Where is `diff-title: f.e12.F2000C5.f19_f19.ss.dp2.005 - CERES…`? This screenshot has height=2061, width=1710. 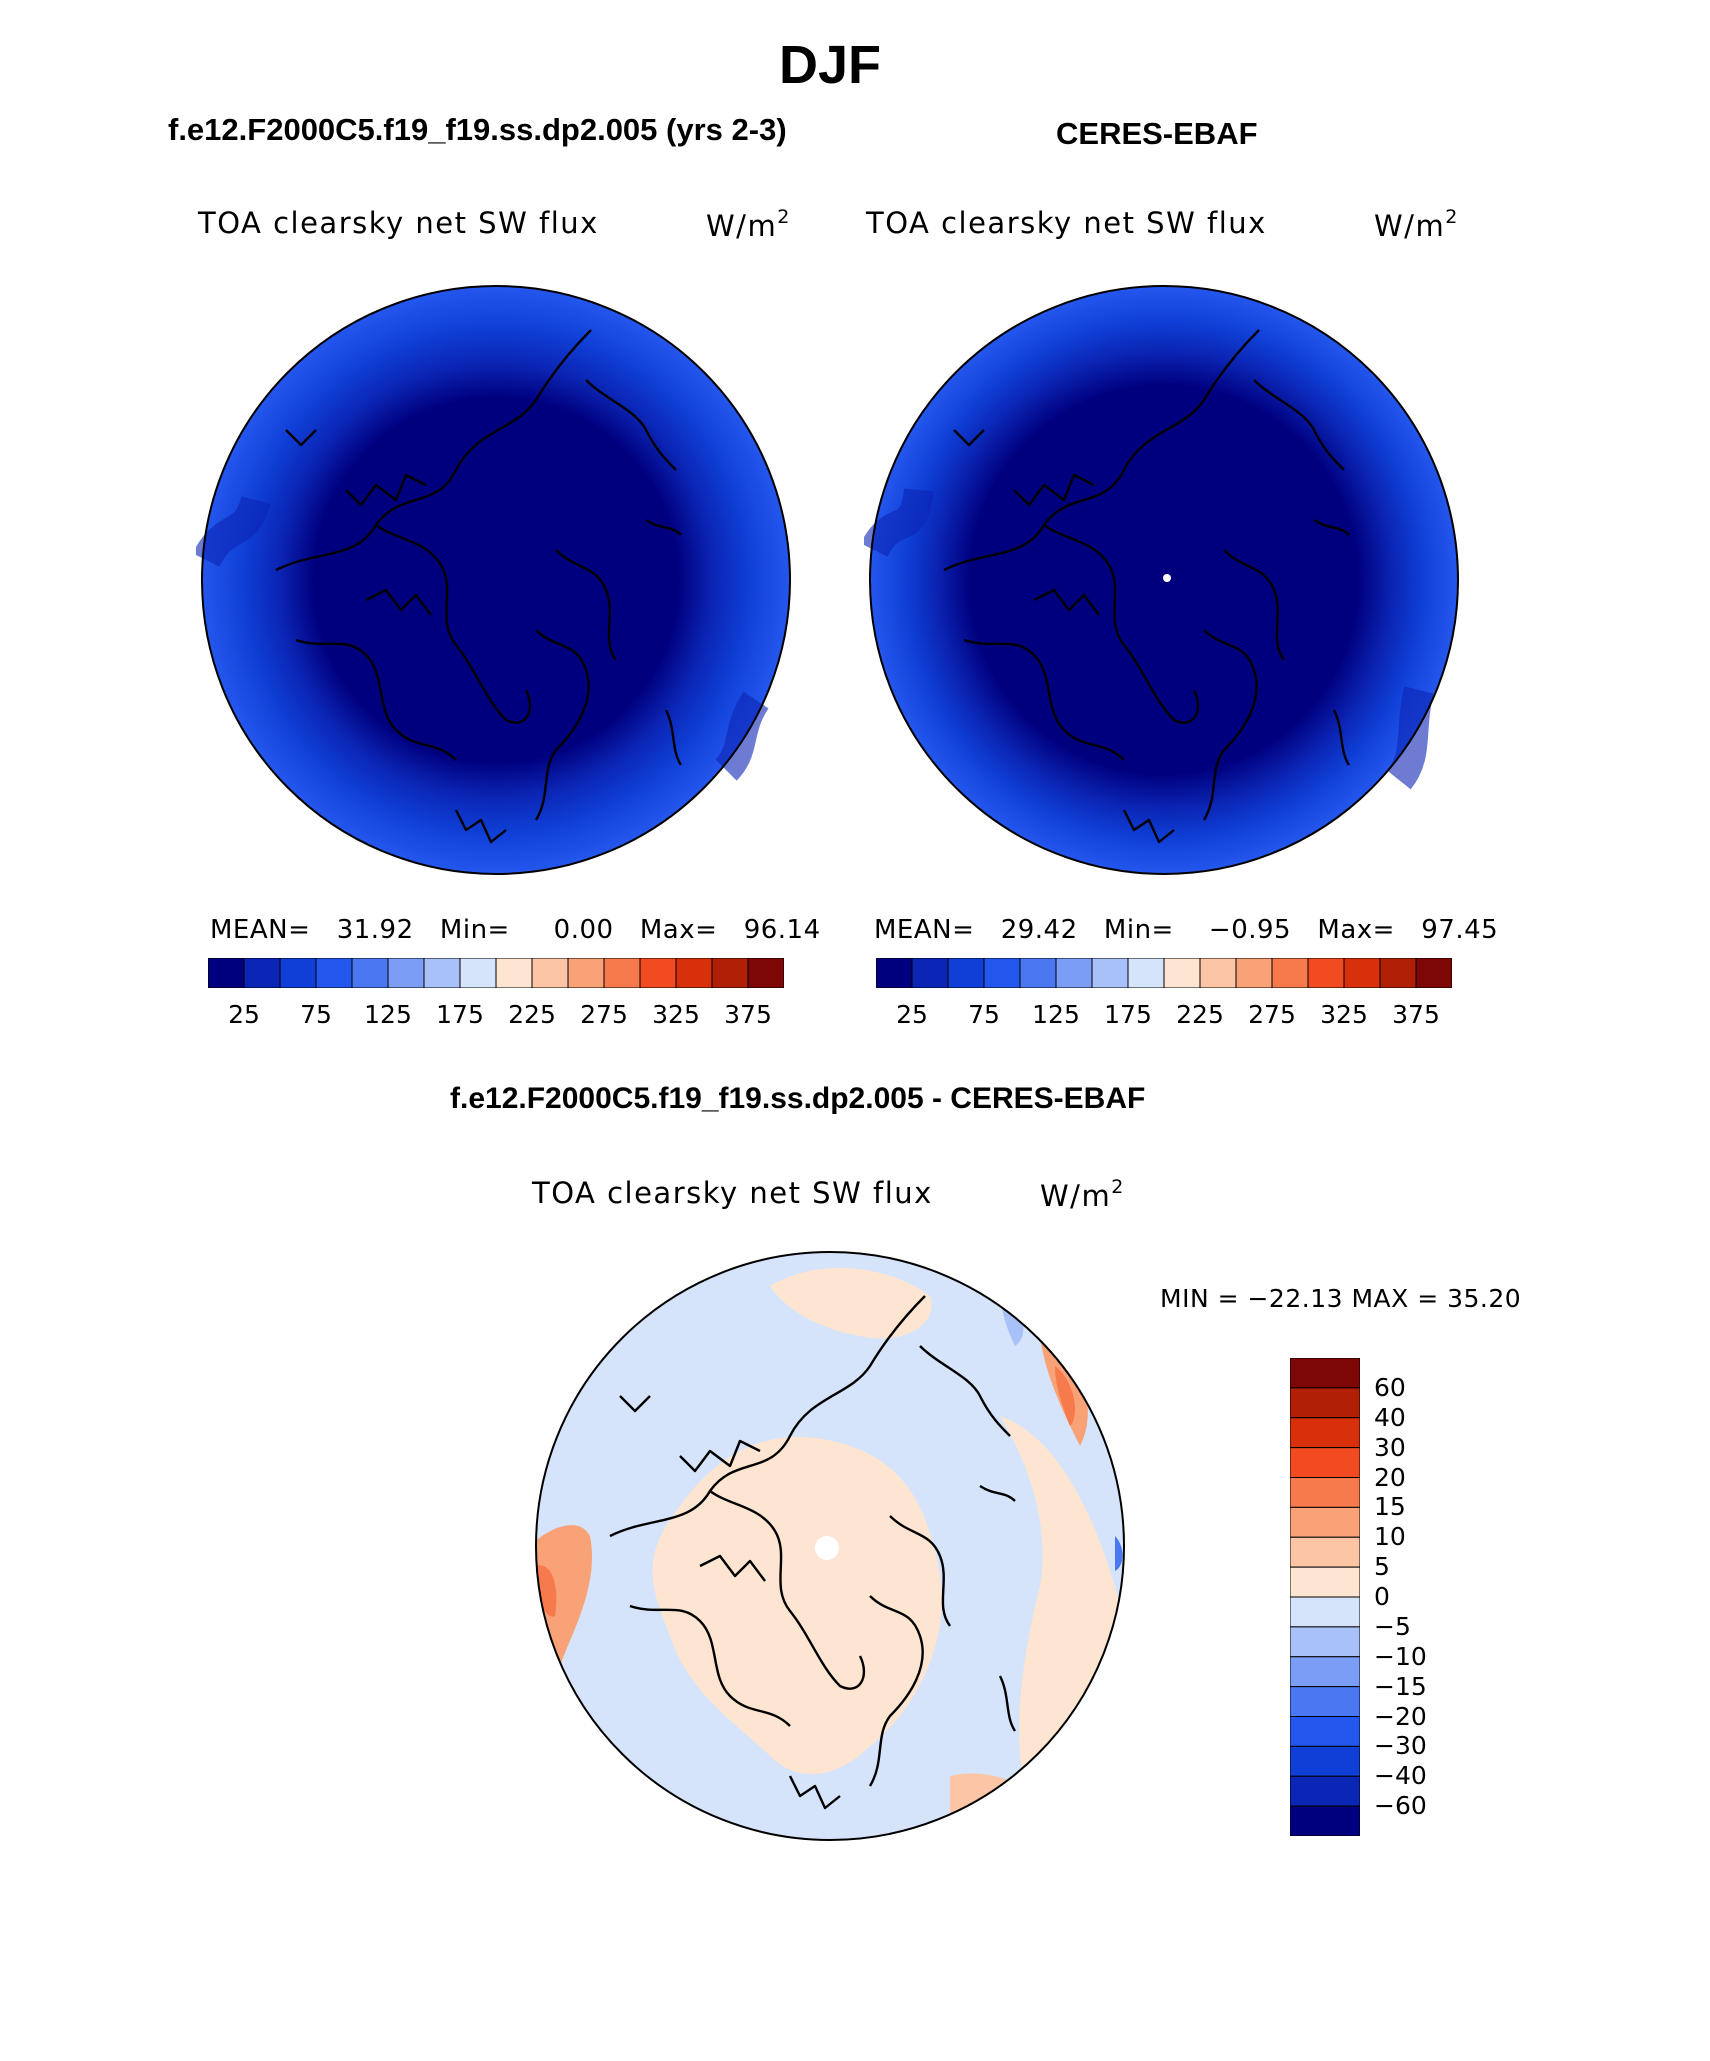 diff-title: f.e12.F2000C5.f19_f19.ss.dp2.005 - CERES… is located at coordinates (798, 1098).